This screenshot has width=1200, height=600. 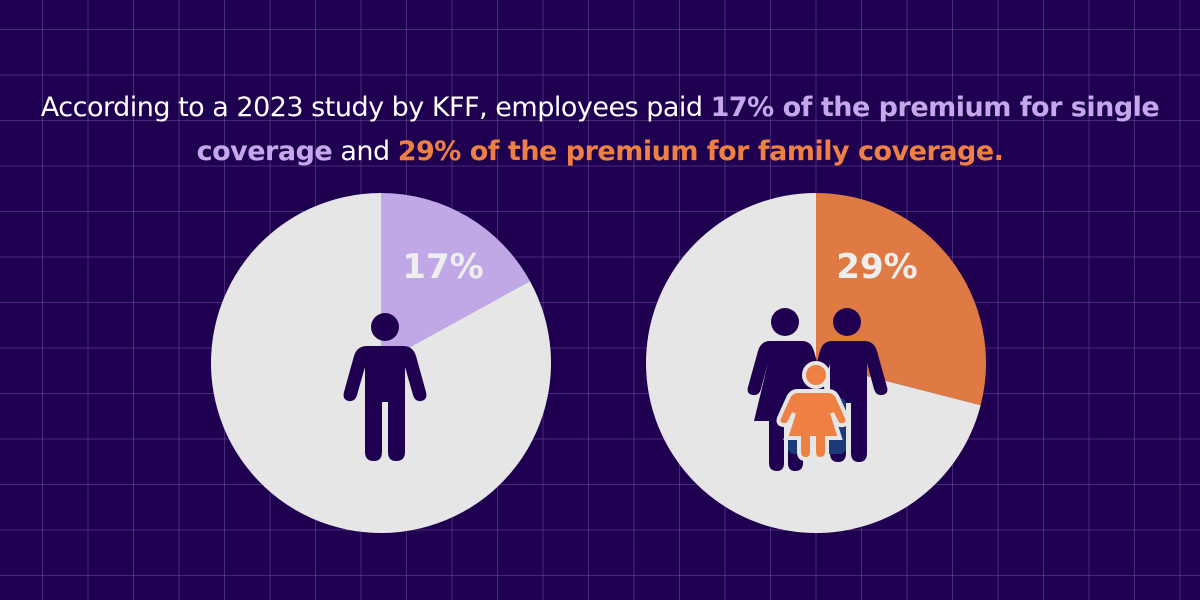 I want to click on pie-label-single: 17%, so click(x=442, y=267).